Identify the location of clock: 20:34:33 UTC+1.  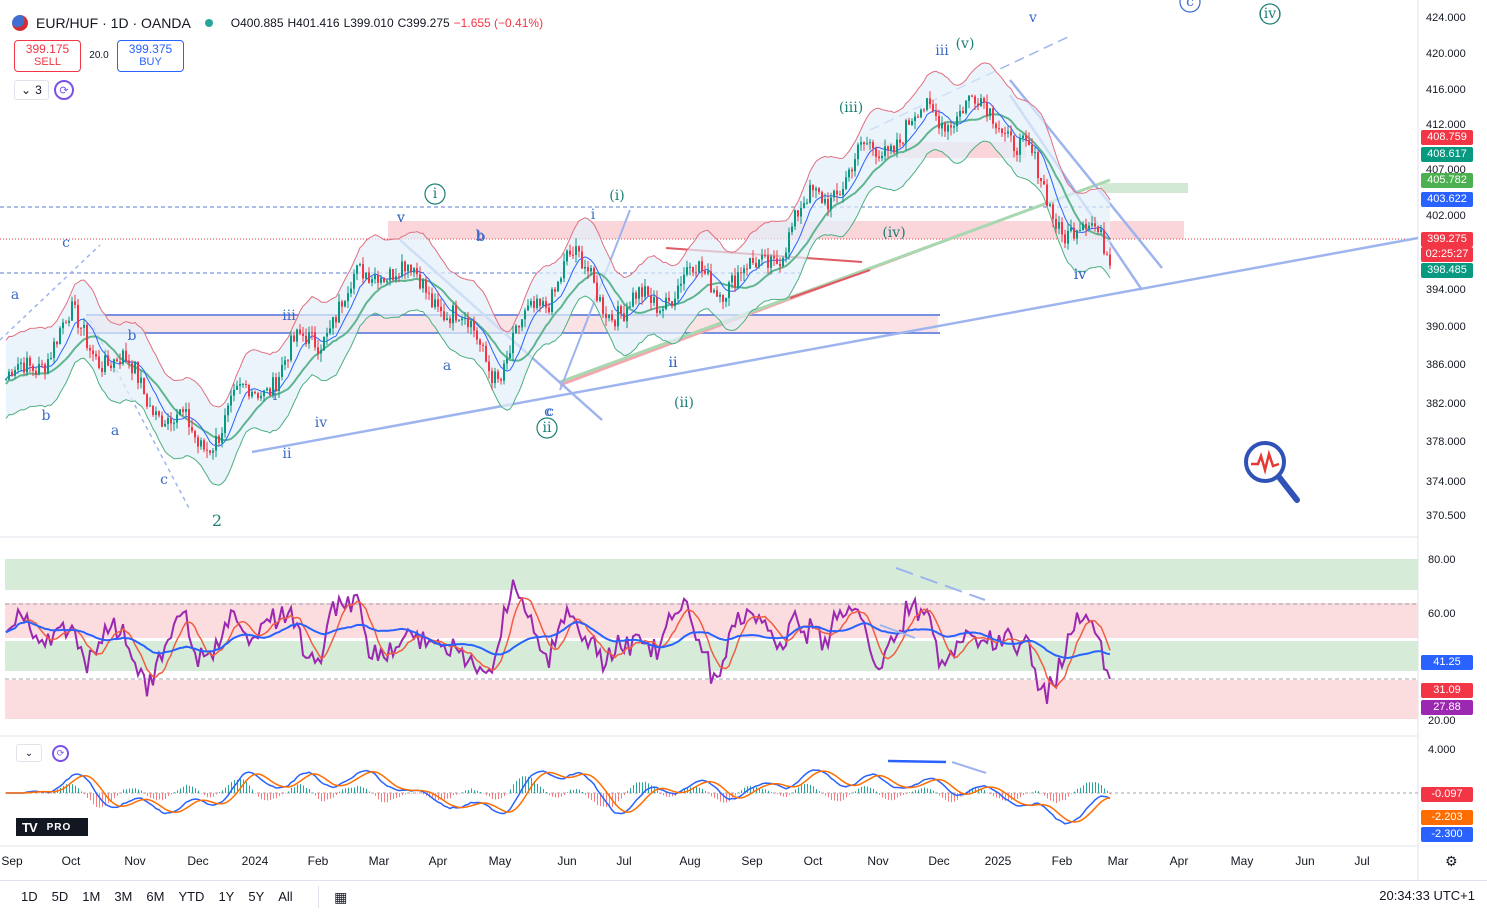
(1427, 895).